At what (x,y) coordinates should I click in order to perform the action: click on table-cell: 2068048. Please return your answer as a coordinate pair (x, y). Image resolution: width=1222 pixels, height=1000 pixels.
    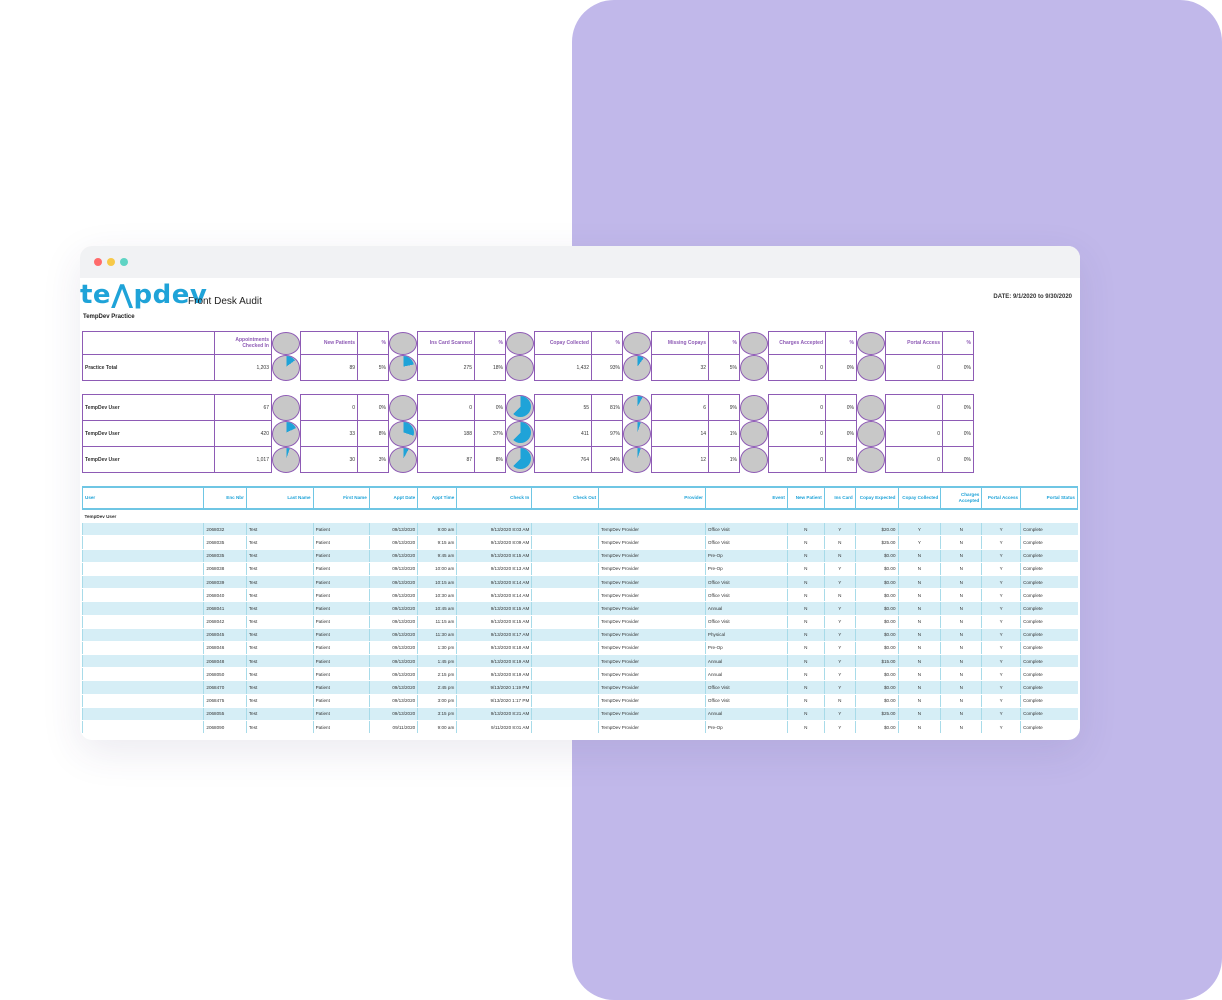
    Looking at the image, I should click on (225, 661).